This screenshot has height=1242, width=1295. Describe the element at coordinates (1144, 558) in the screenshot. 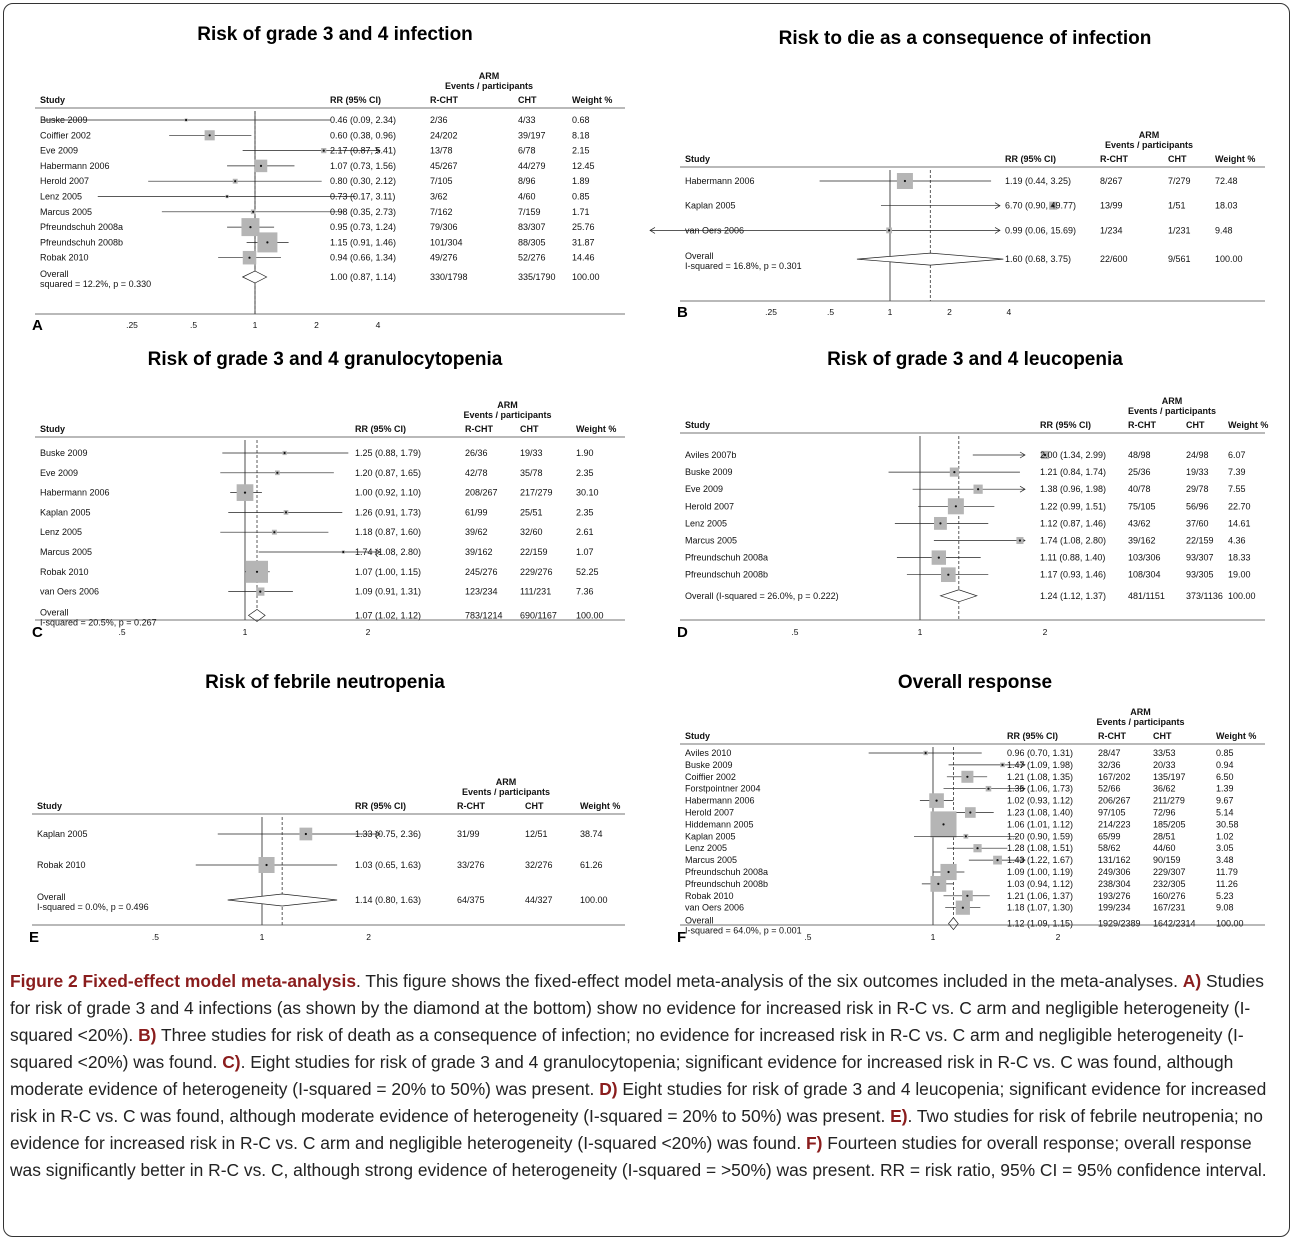

I see `rcht-value: 103/306` at that location.